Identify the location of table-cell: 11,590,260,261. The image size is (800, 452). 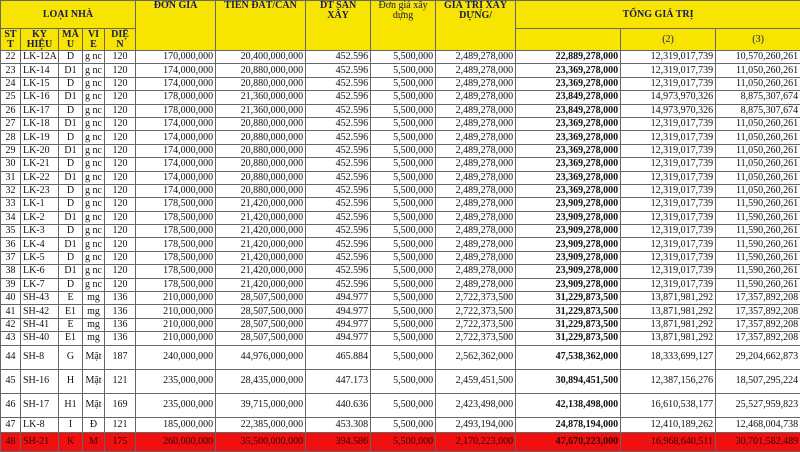
(758, 257).